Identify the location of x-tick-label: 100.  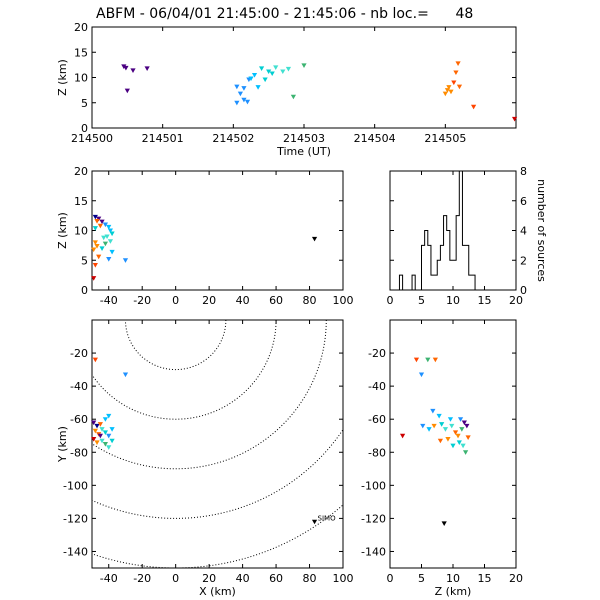
(343, 578).